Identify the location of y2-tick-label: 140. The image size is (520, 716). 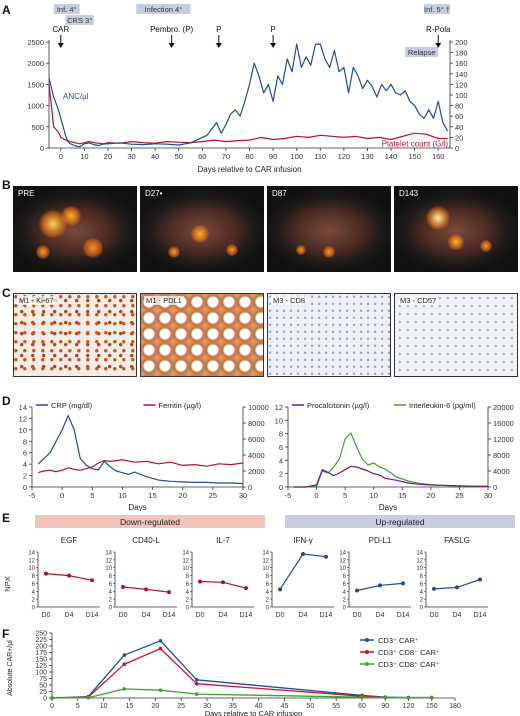
(461, 74).